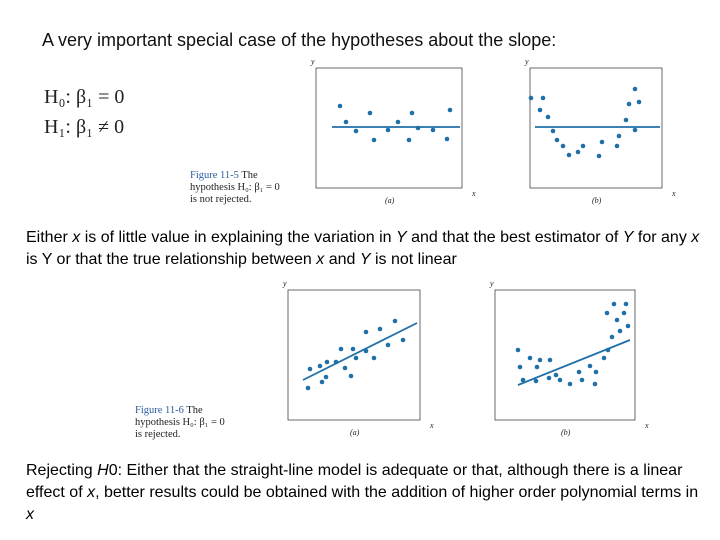 This screenshot has width=720, height=540. What do you see at coordinates (62, 470) in the screenshot?
I see `text-run: Rejecting` at bounding box center [62, 470].